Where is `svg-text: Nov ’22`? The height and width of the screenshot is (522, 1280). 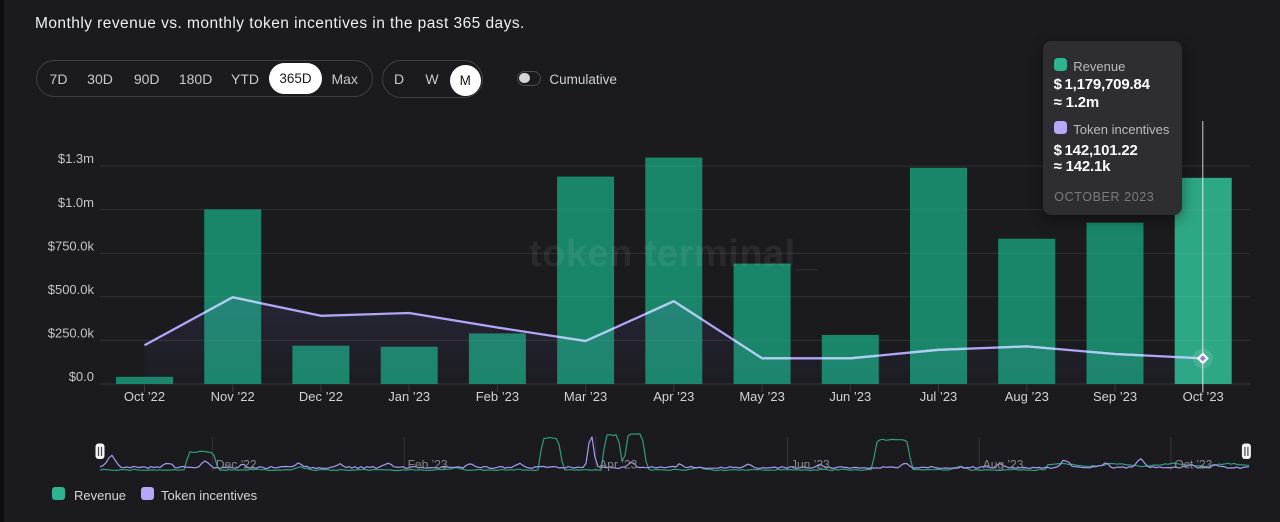
svg-text: Nov ’22 is located at coordinates (233, 396).